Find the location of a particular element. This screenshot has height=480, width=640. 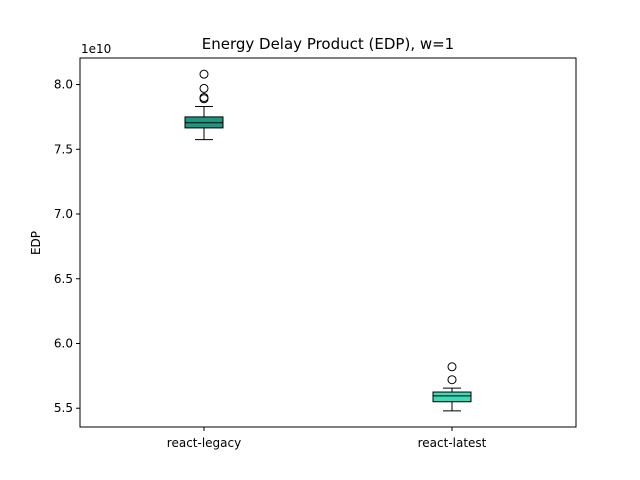

y-tick-label: 8.0 is located at coordinates (63, 85).